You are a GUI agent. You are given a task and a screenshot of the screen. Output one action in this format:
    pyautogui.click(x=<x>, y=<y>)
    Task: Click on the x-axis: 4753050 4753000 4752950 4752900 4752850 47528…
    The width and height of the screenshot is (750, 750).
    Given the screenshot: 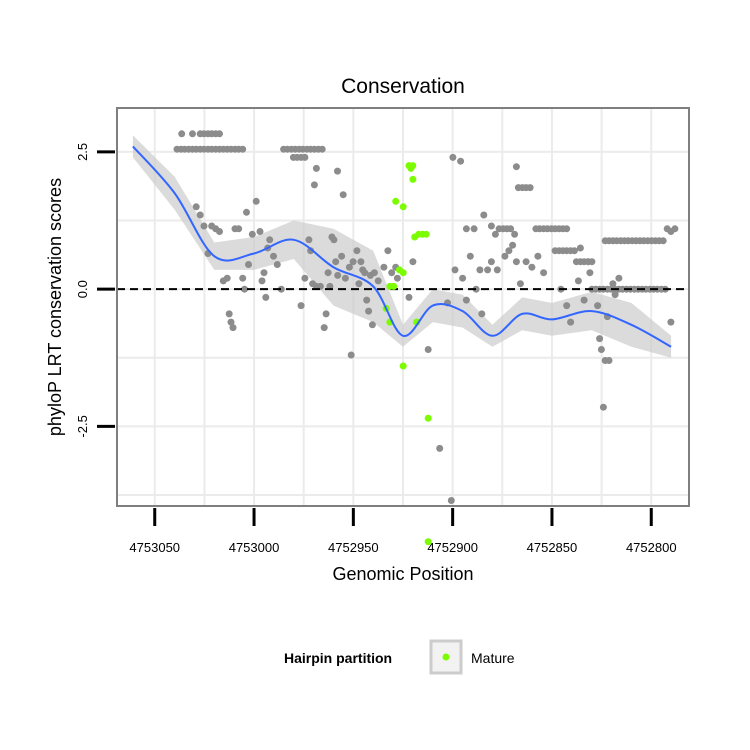 What is the action you would take?
    pyautogui.click(x=403, y=546)
    